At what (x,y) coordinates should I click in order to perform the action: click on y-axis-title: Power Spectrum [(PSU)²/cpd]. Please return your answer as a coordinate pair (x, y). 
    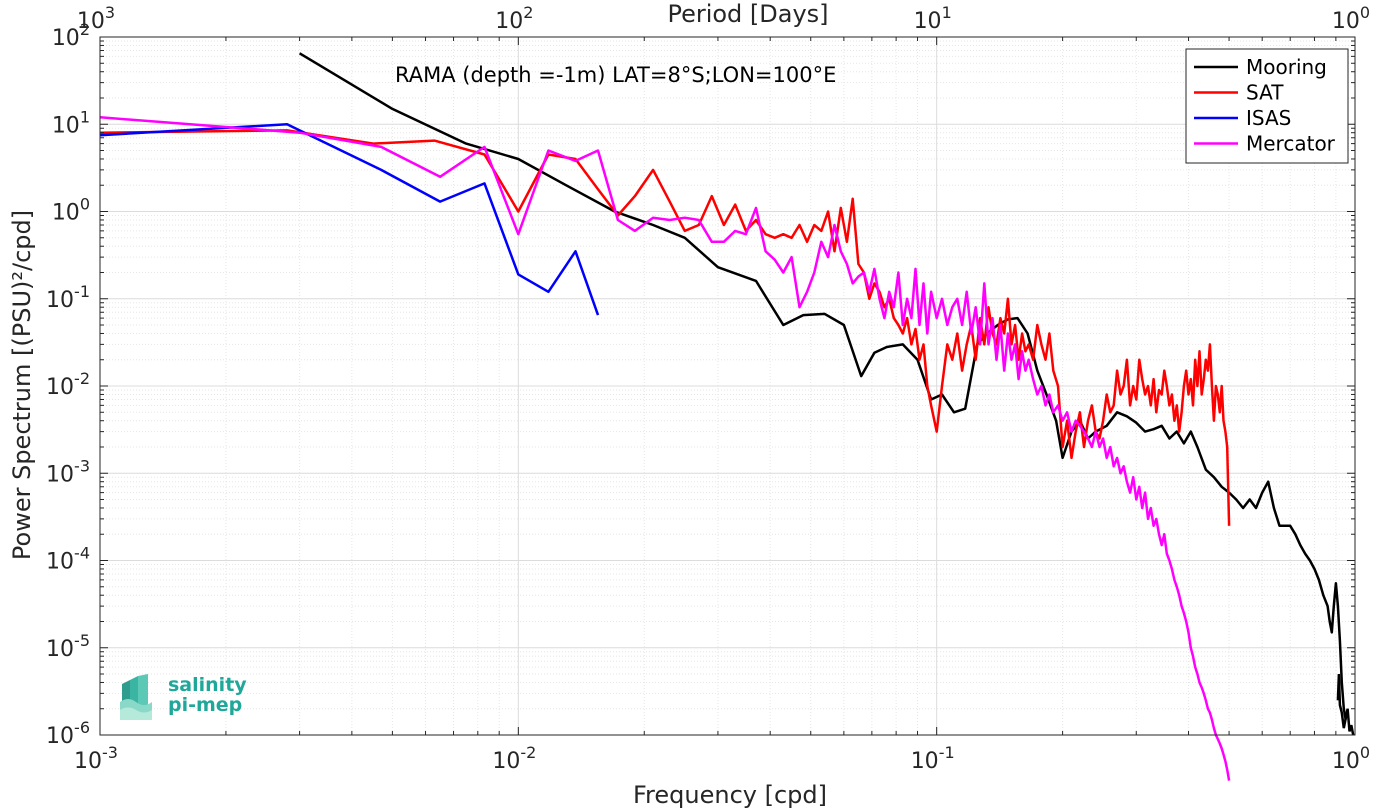
    Looking at the image, I should click on (22, 385).